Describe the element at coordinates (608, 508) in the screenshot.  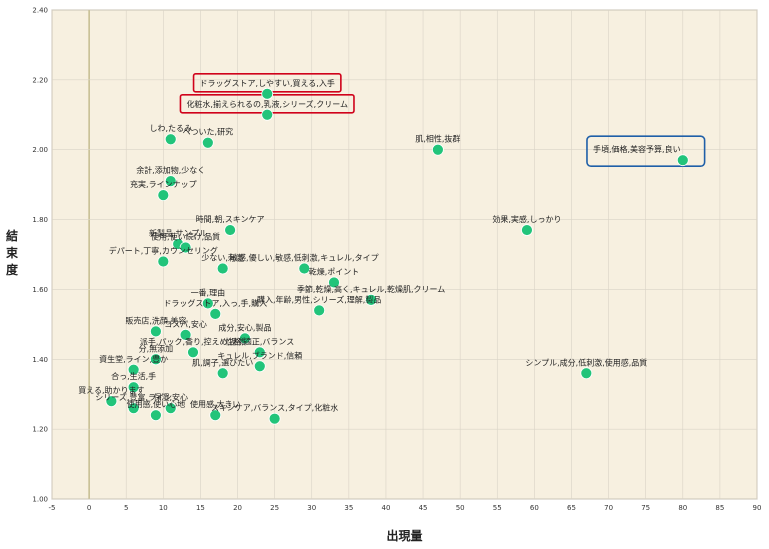
I see `x-tick-label: 70` at that location.